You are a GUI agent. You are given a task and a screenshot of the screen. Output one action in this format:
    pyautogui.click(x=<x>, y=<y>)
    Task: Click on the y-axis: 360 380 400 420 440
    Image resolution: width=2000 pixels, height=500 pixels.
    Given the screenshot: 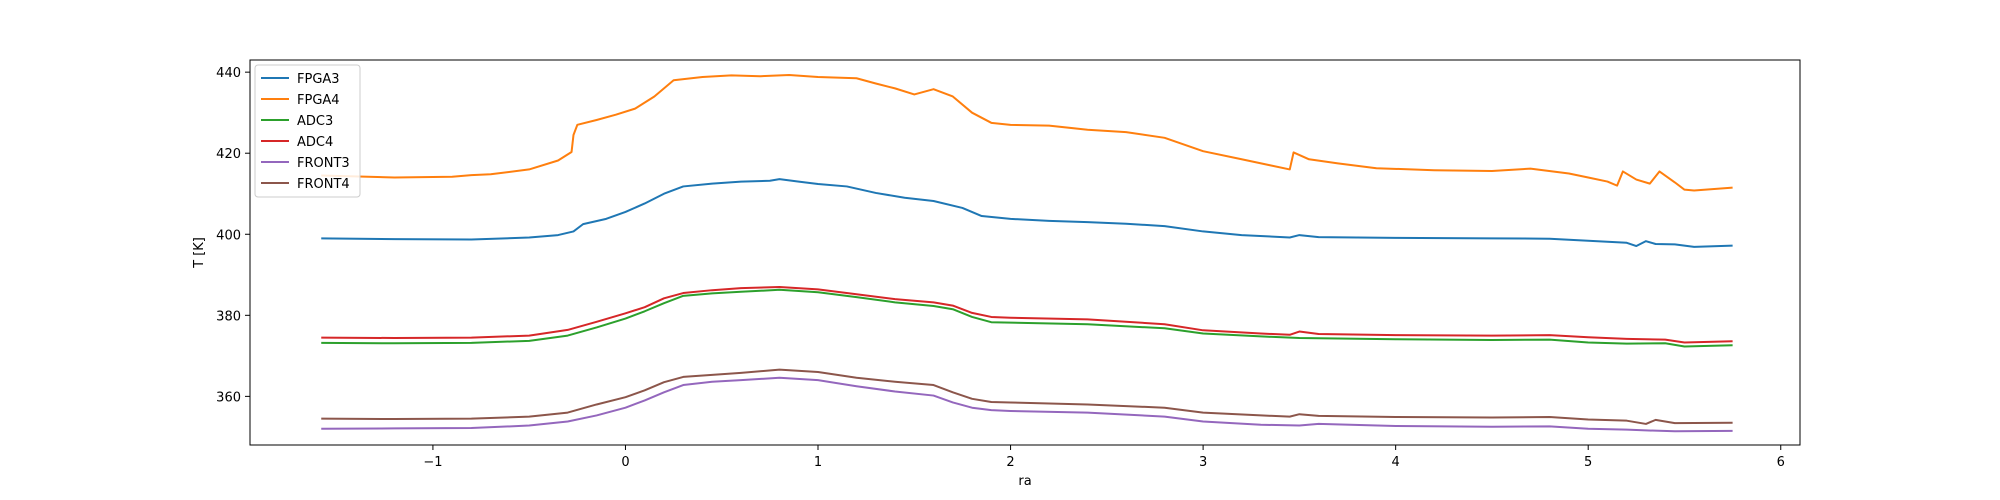 What is the action you would take?
    pyautogui.click(x=233, y=235)
    